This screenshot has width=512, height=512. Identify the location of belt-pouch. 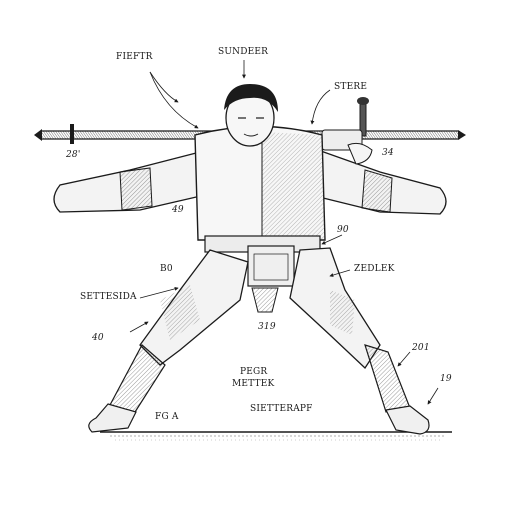
(262, 274).